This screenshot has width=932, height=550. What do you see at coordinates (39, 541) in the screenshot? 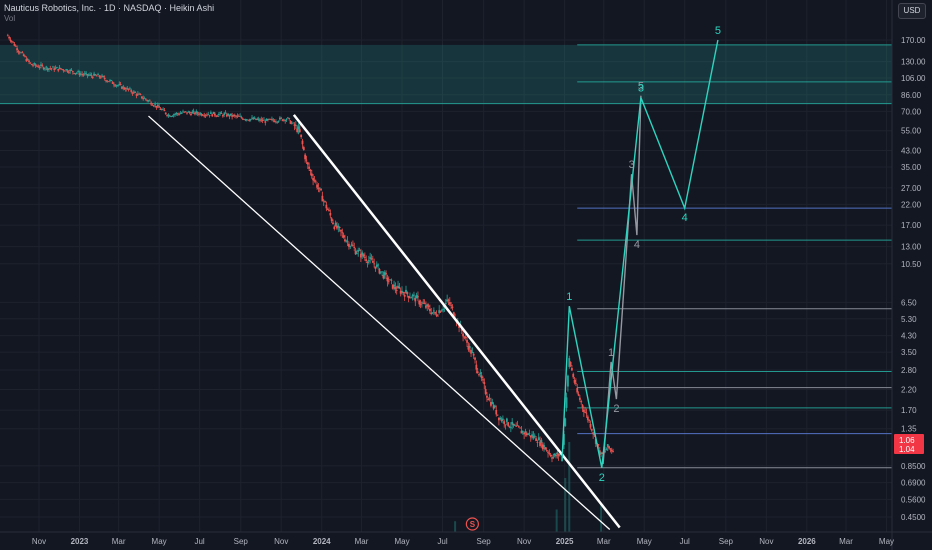
I see `x-tick-label: Nov` at bounding box center [39, 541].